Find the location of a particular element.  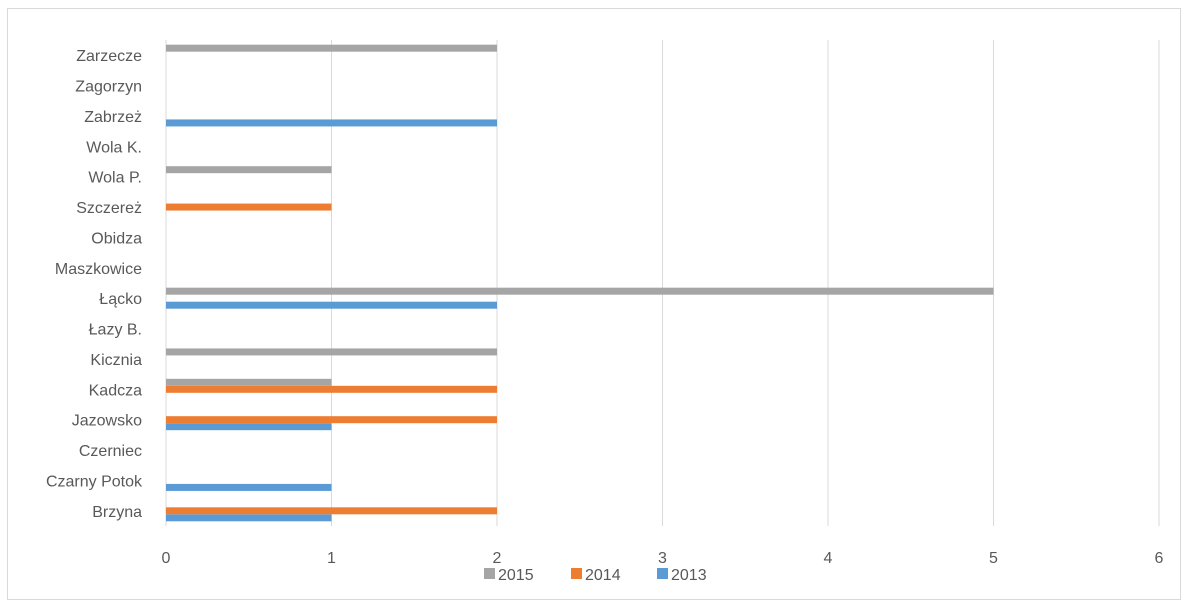

bar-2015-łącko is located at coordinates (580, 291).